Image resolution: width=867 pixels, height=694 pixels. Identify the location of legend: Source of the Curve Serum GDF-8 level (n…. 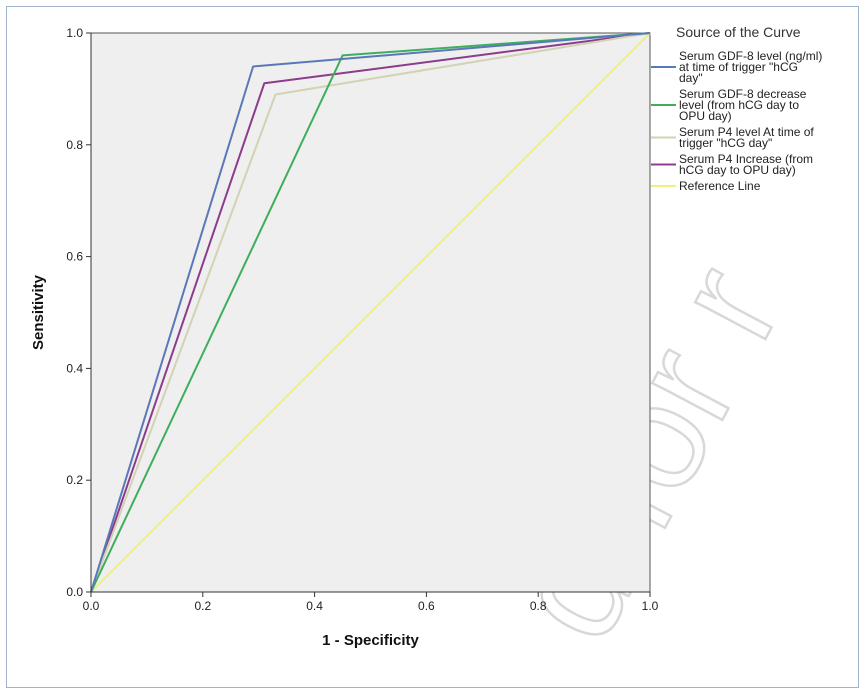
(736, 108).